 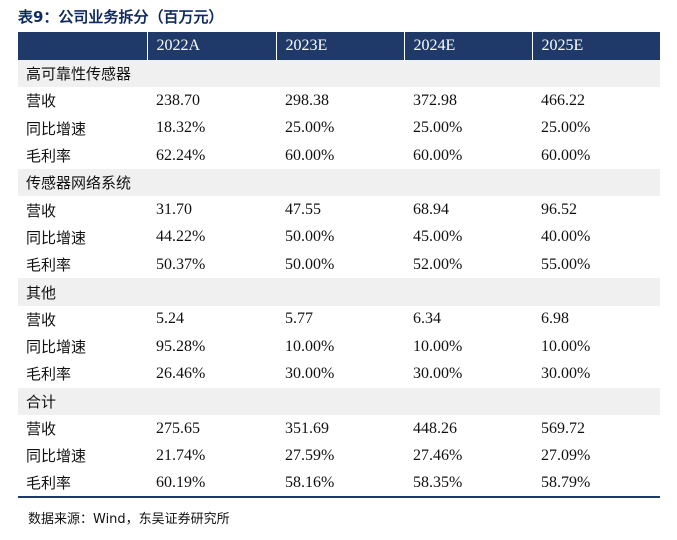 I want to click on table-row: 毛利率 50.37% 50.00% 52.00% 55.00%, so click(x=339, y=264).